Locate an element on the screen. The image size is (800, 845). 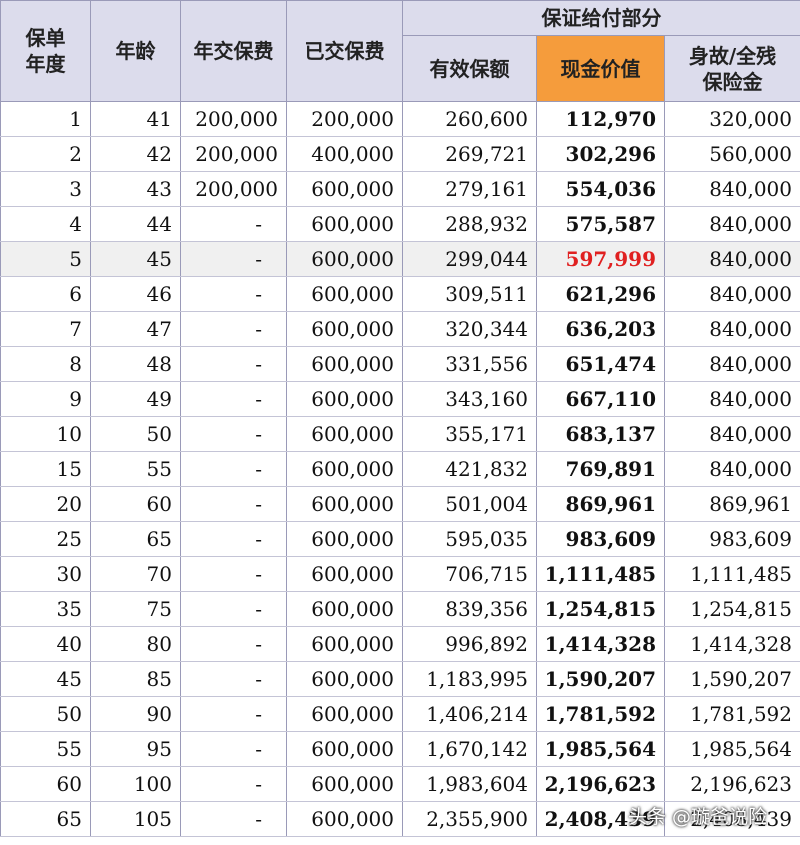
header-annual-premium: 年交保费 is located at coordinates (233, 51).